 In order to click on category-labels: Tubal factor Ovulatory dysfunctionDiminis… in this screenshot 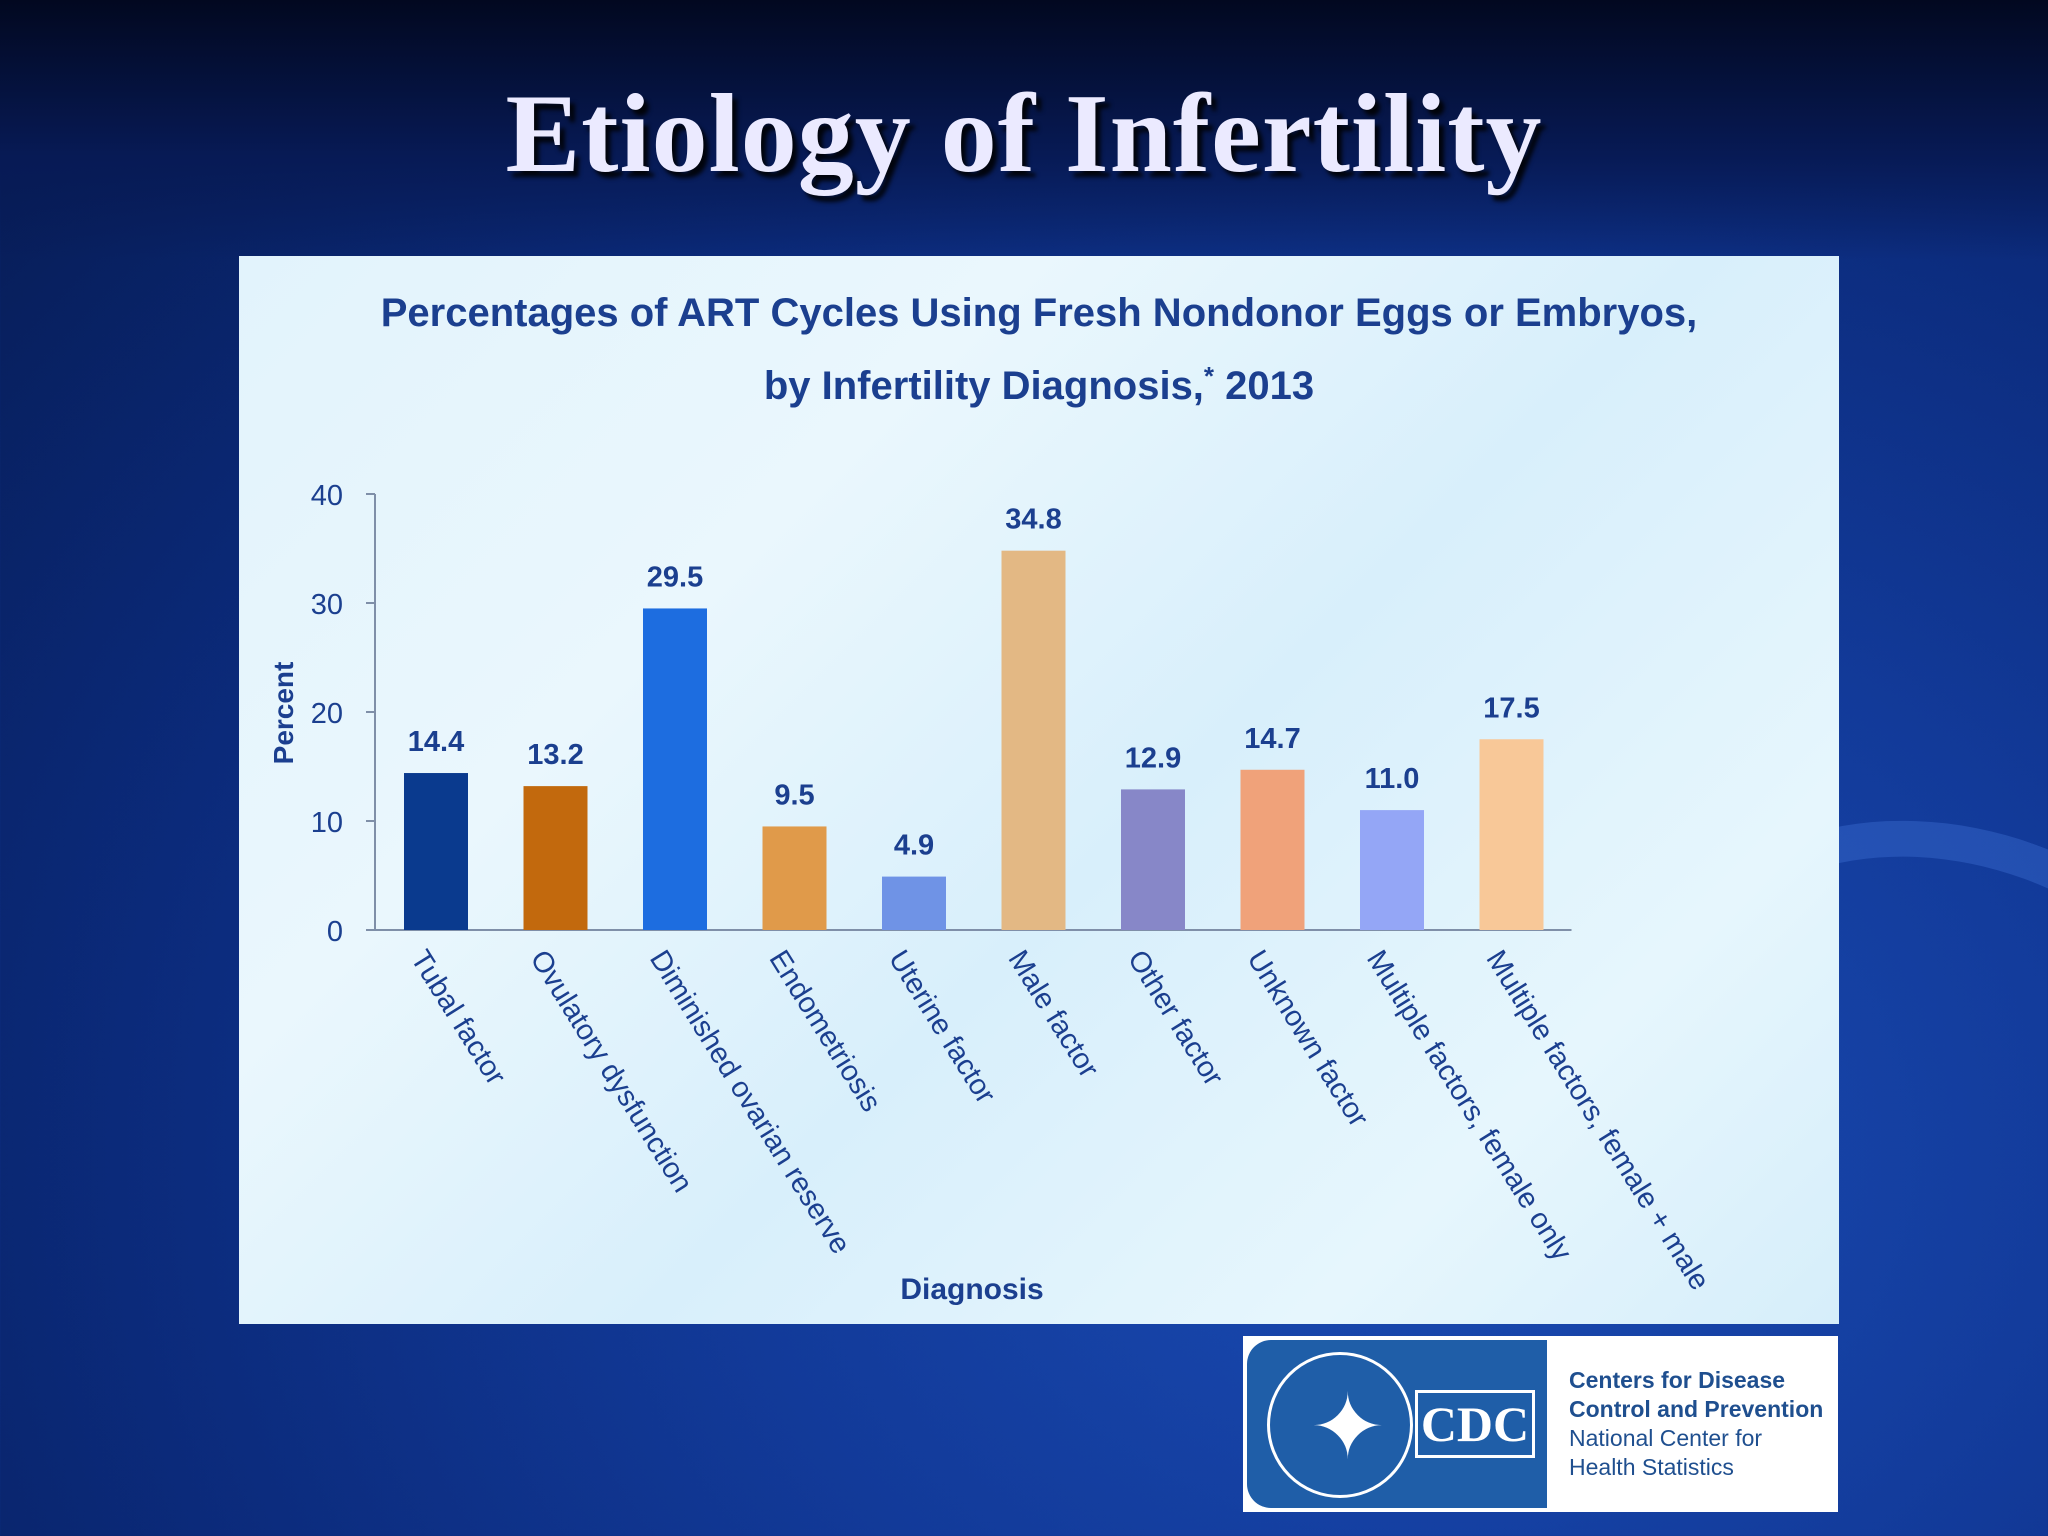, I will do `click(1059, 1120)`.